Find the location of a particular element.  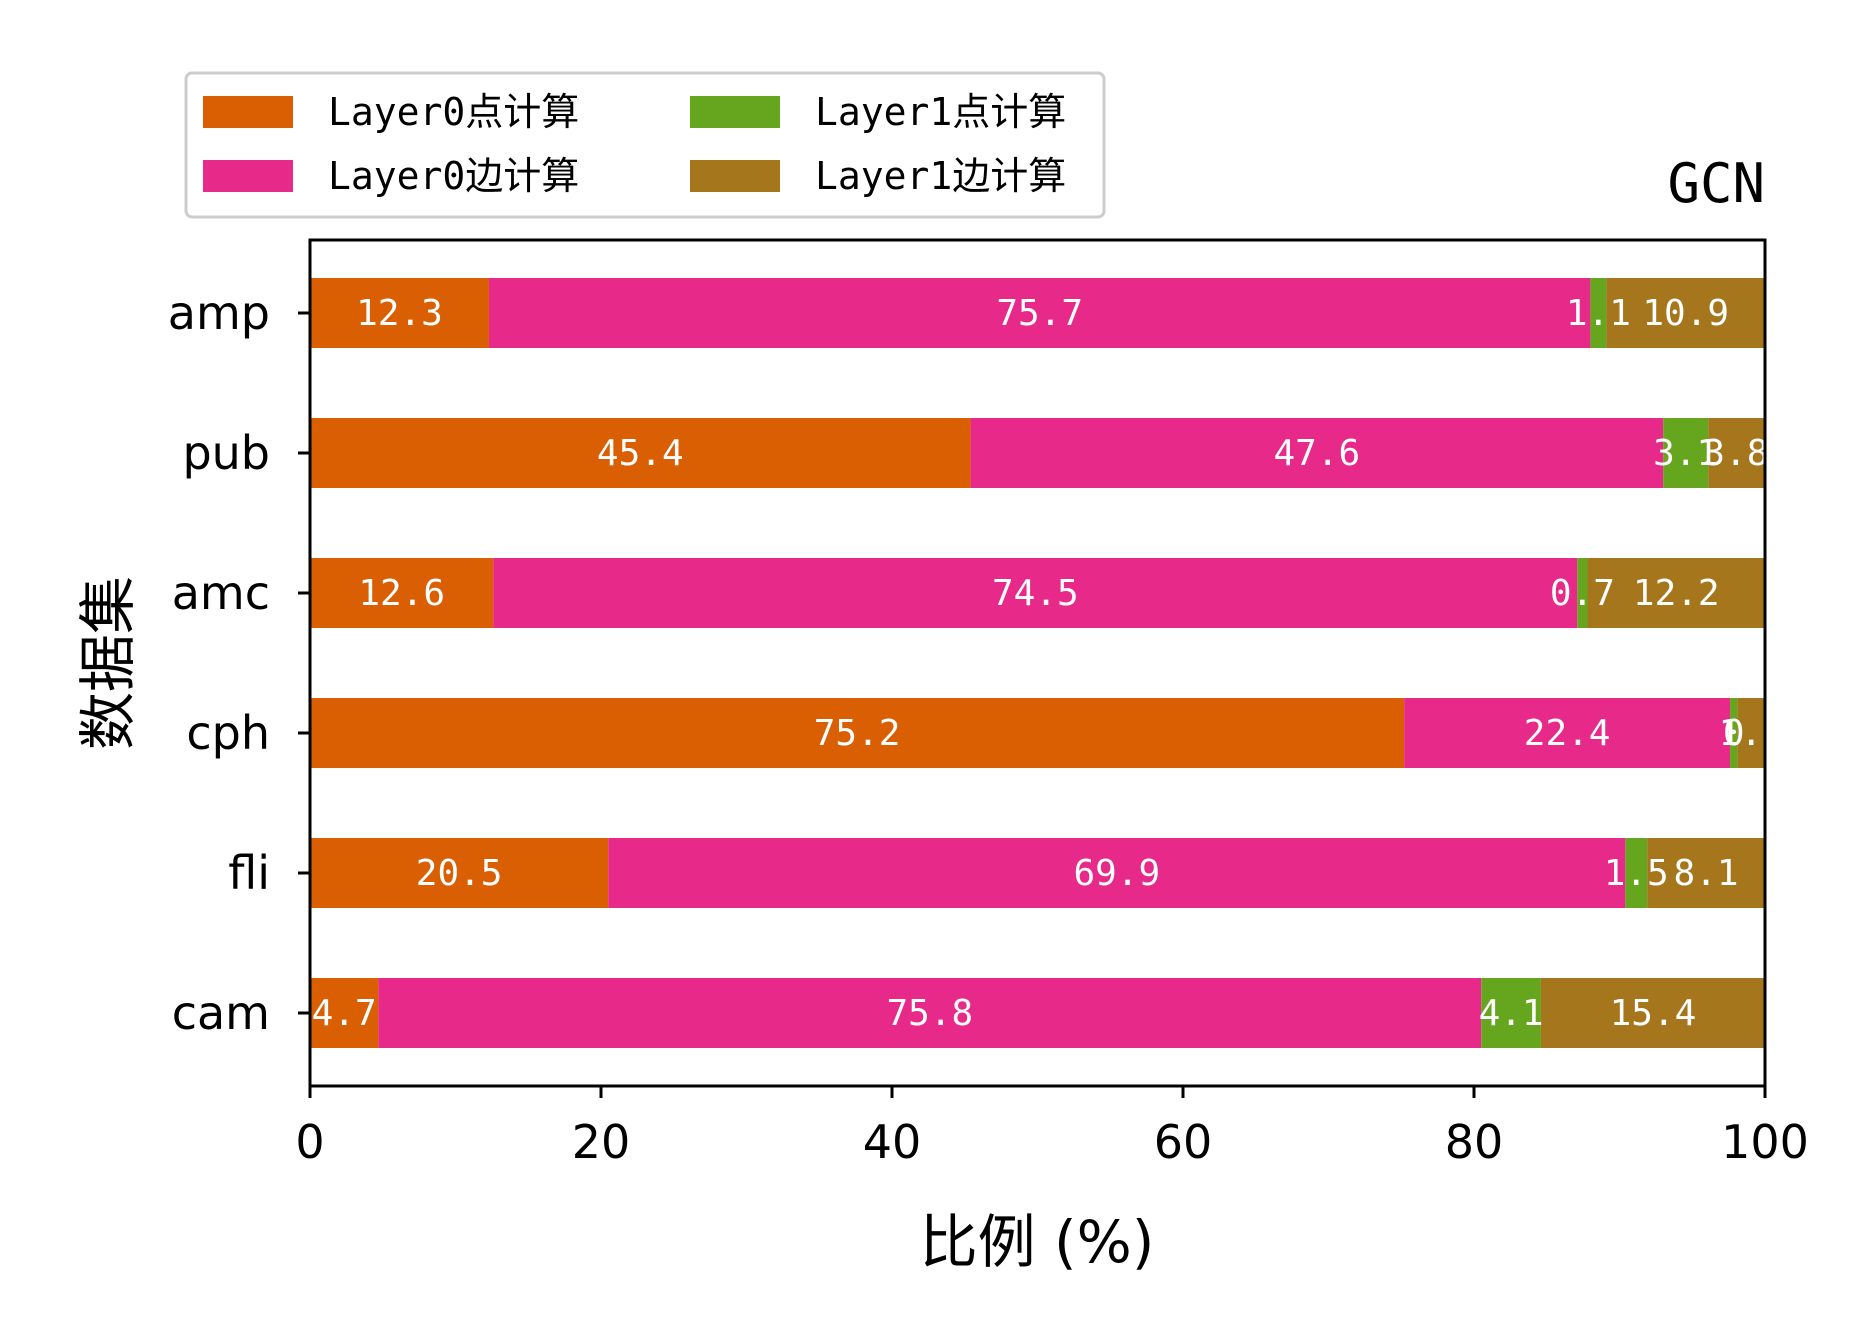

data-label-cam-series-1: 75.8 is located at coordinates (929, 1013).